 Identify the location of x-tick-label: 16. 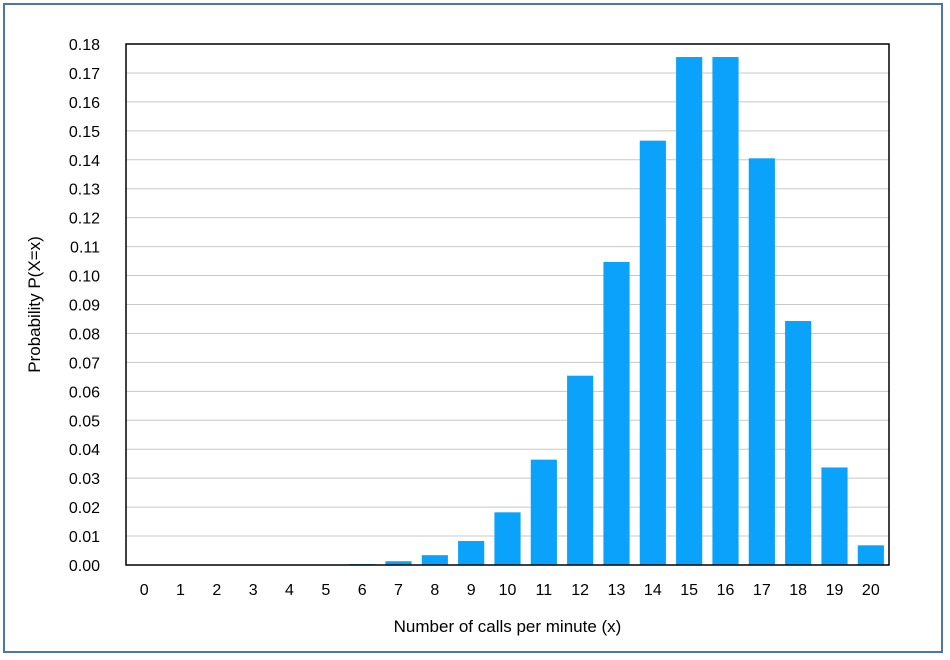
(726, 590).